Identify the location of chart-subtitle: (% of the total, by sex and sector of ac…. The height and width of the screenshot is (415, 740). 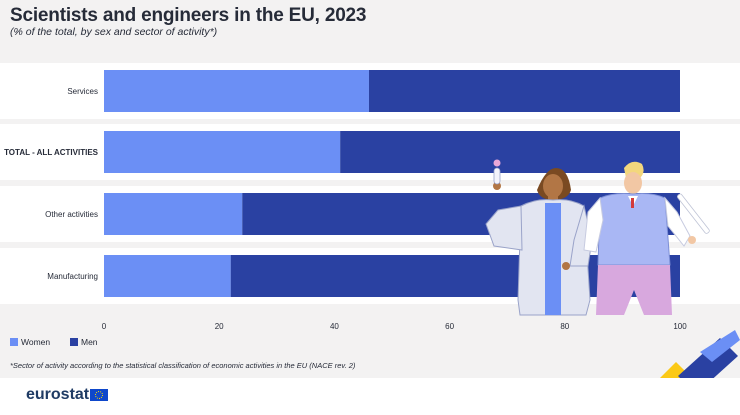
(114, 32).